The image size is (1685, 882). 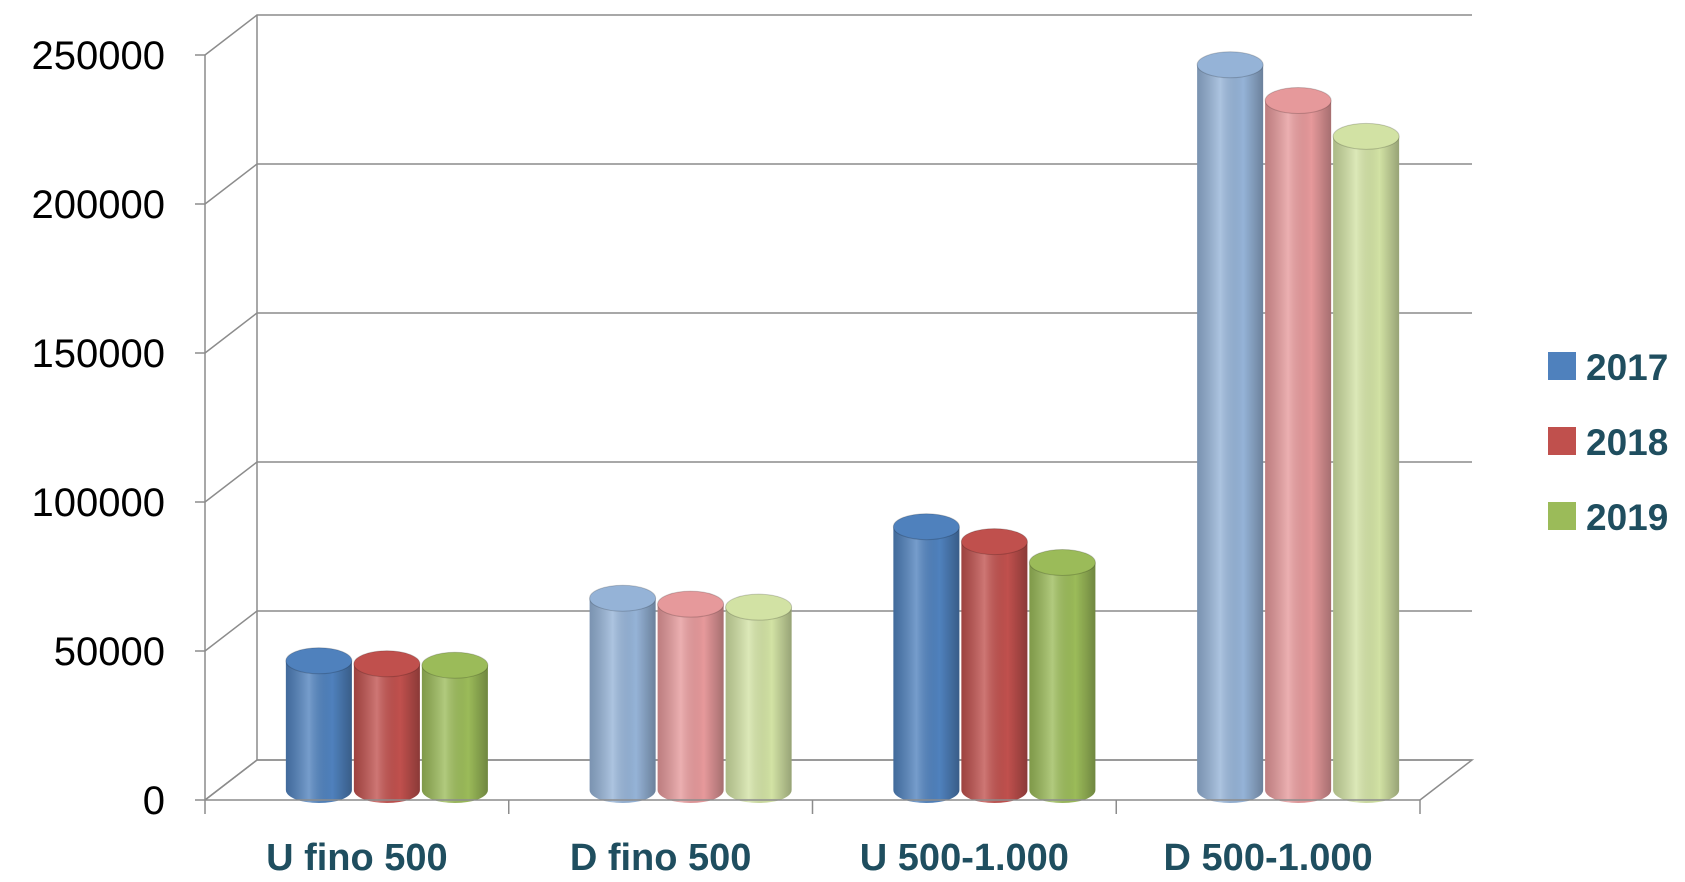 What do you see at coordinates (119, 428) in the screenshot?
I see `y-axis: 0 50000 100000 150000 200000 250000` at bounding box center [119, 428].